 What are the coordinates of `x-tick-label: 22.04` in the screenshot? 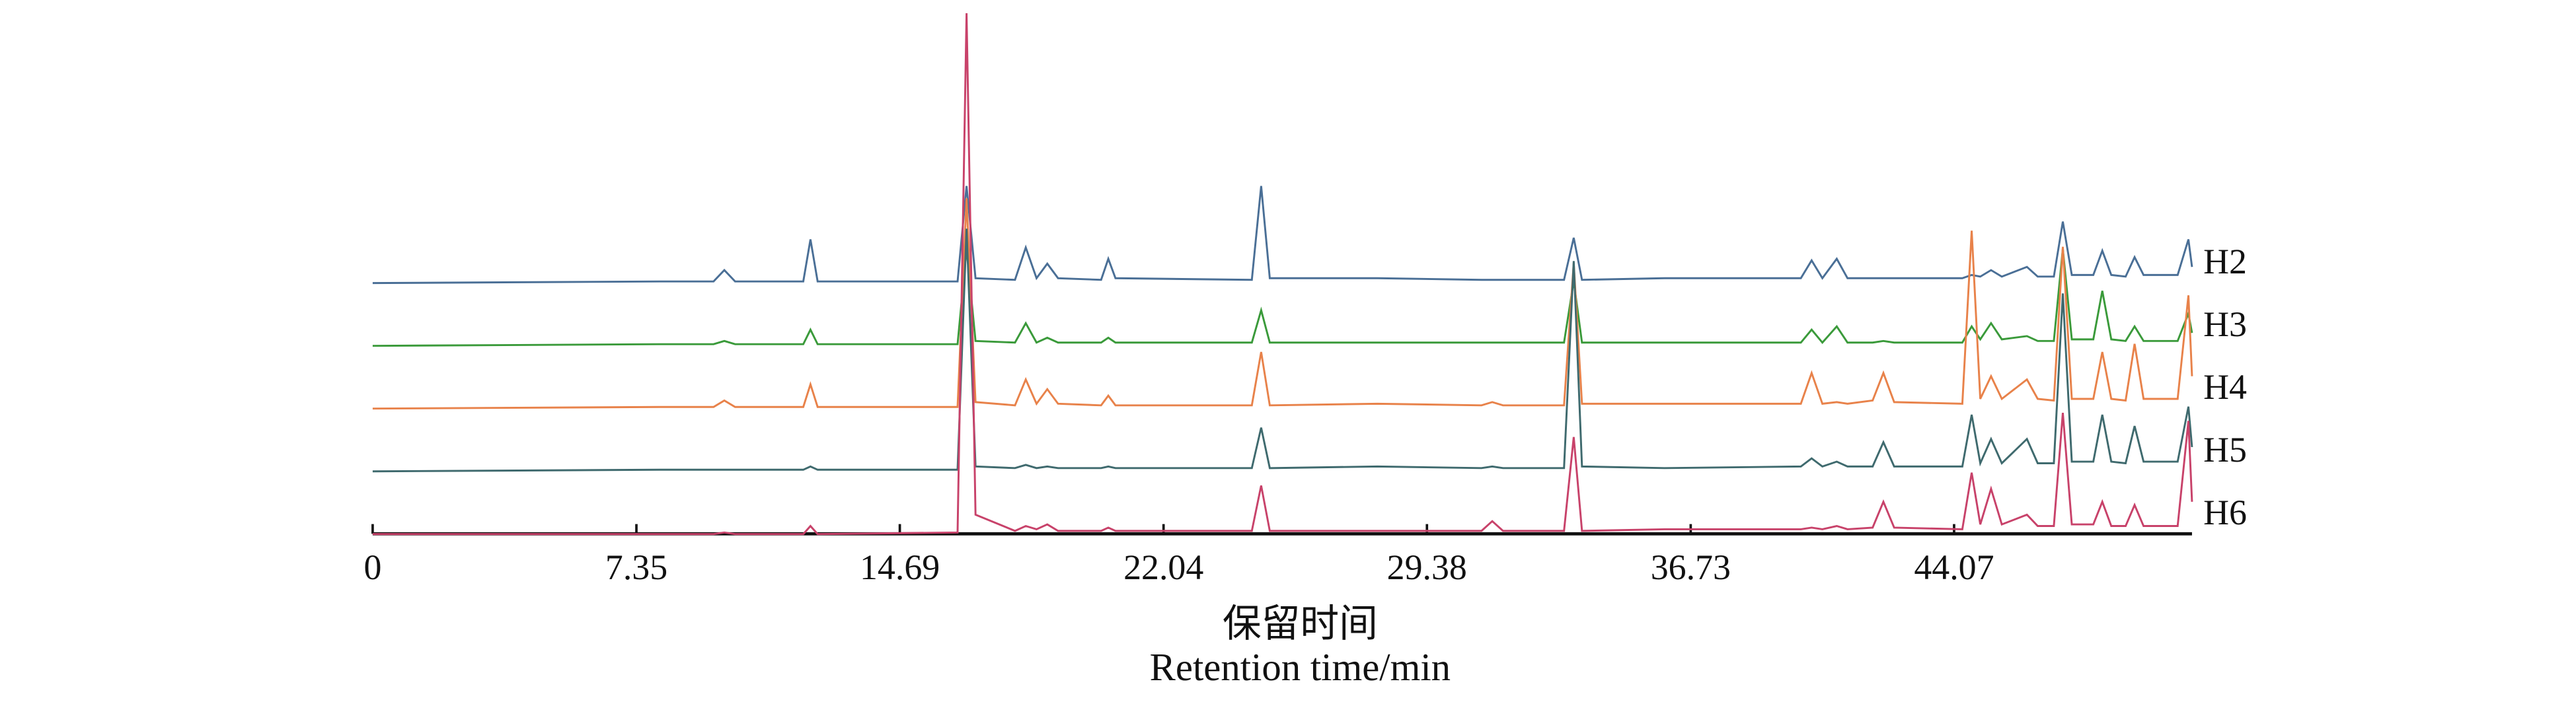 It's located at (1163, 567).